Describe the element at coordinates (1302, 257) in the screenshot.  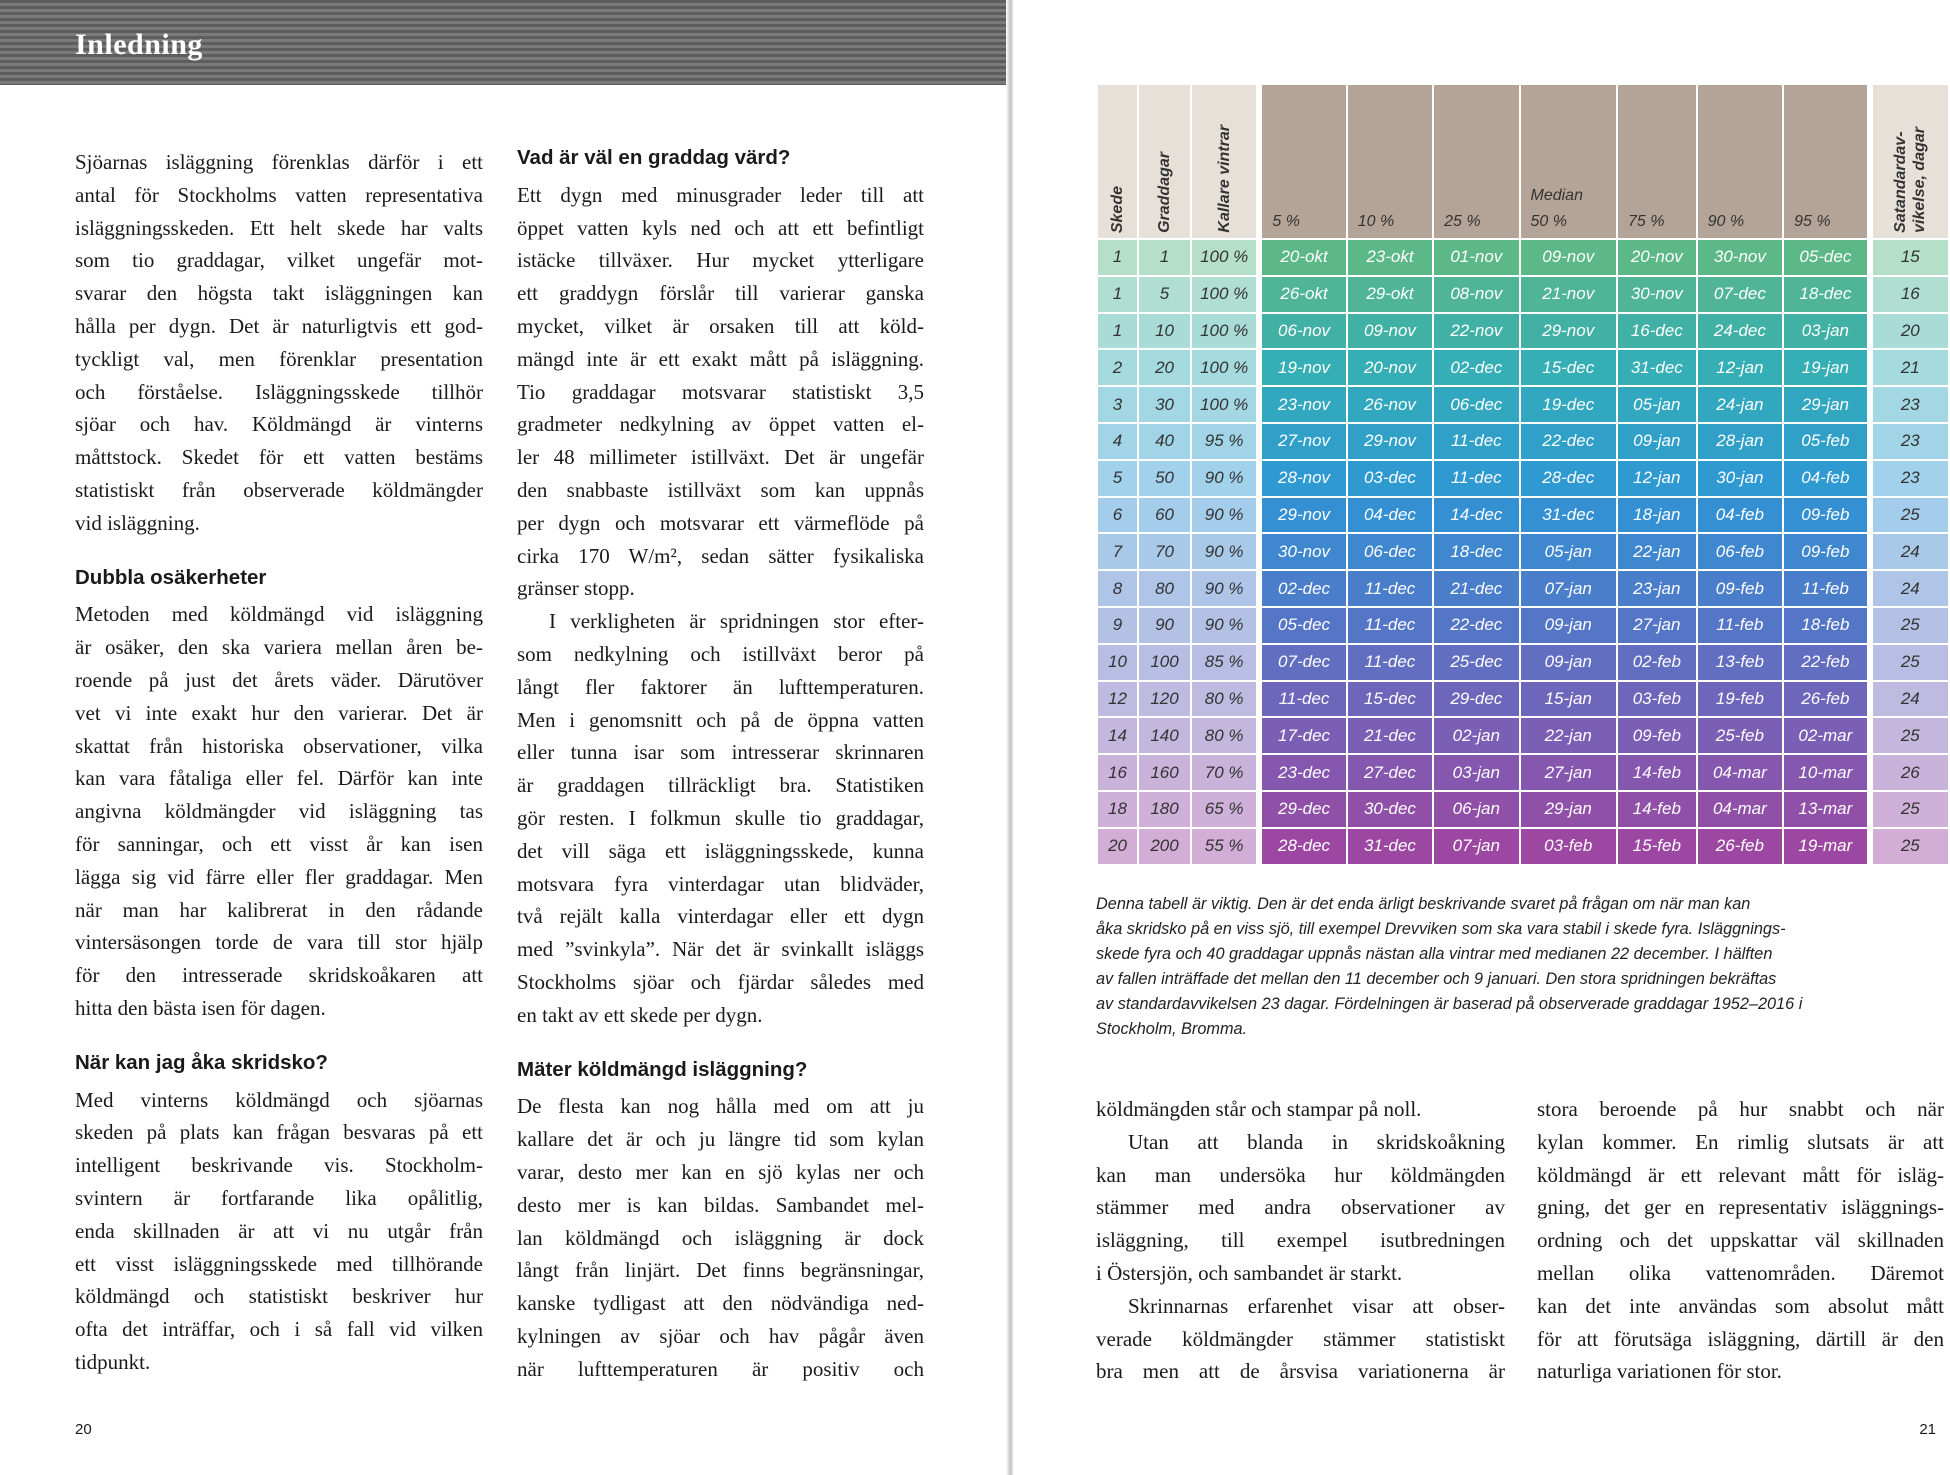
I see `table-cell: 20-okt` at that location.